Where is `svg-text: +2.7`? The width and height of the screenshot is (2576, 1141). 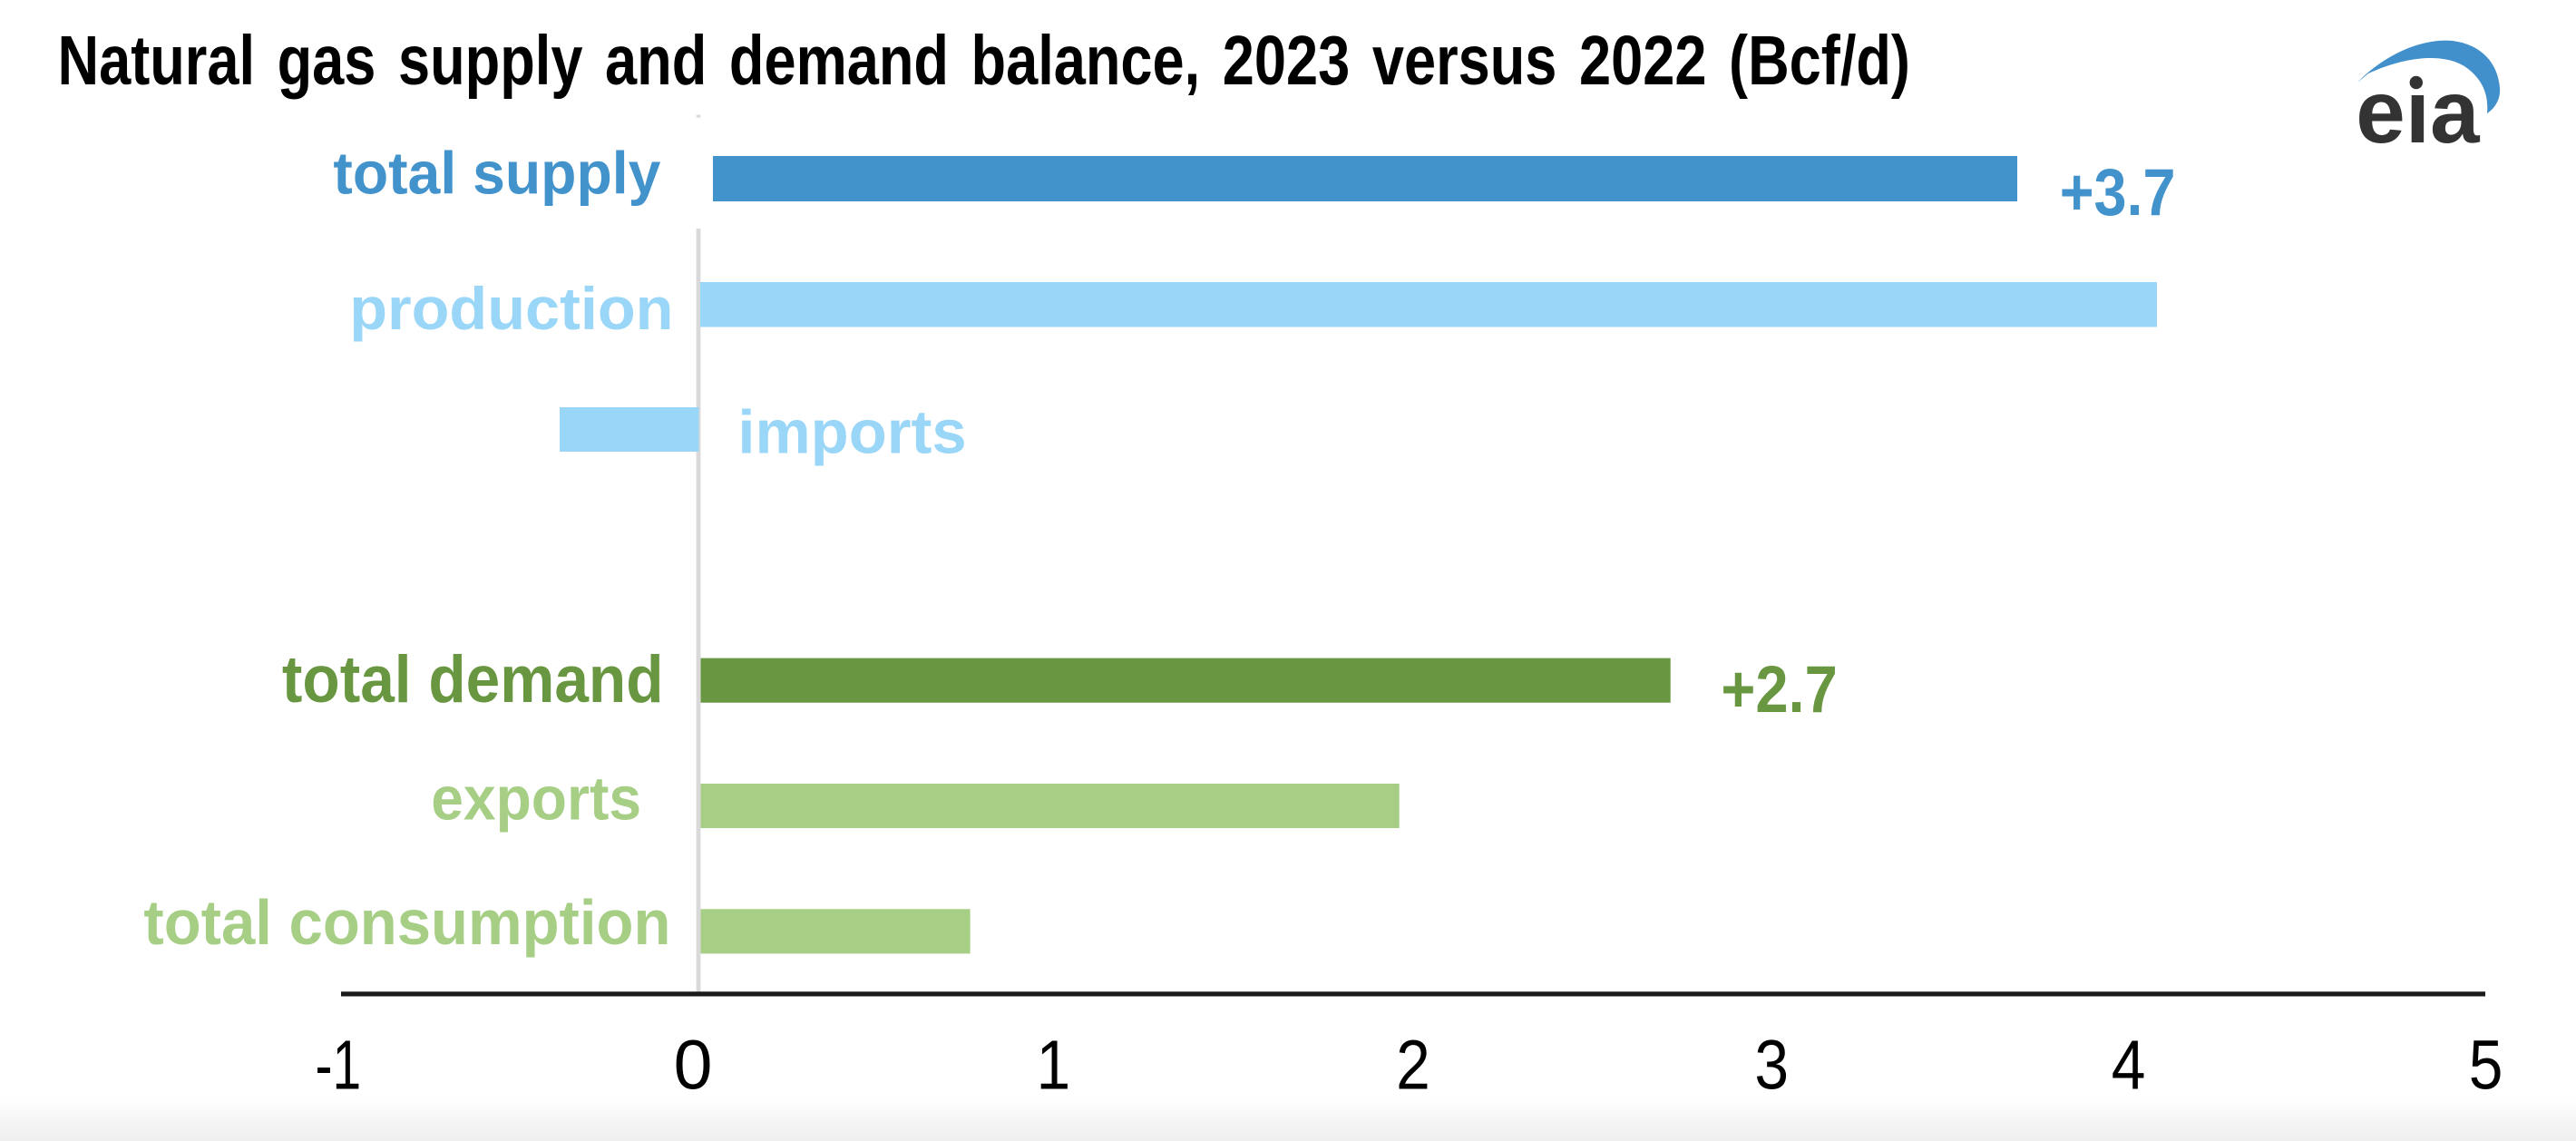
svg-text: +2.7 is located at coordinates (1779, 688).